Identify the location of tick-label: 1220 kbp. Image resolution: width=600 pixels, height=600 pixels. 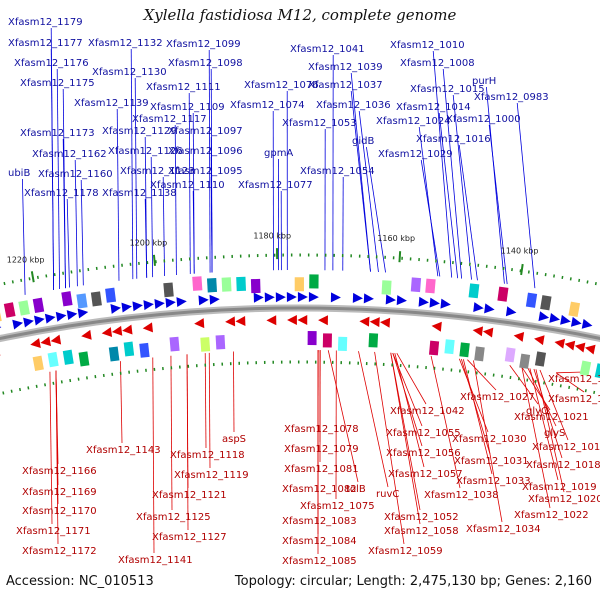
(26, 259).